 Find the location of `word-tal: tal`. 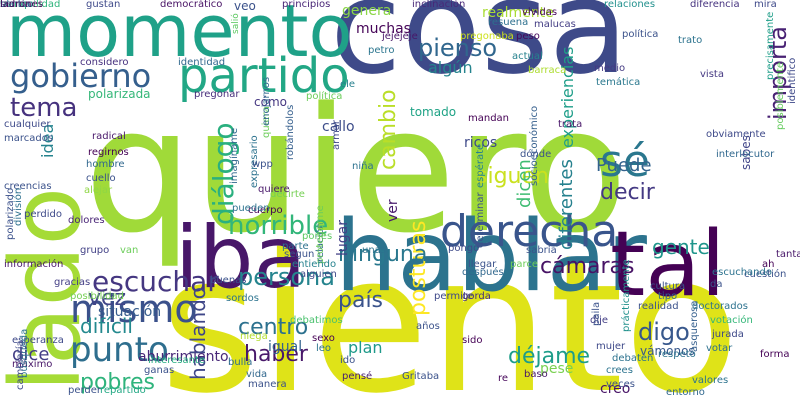

word-tal: tal is located at coordinates (668, 264).